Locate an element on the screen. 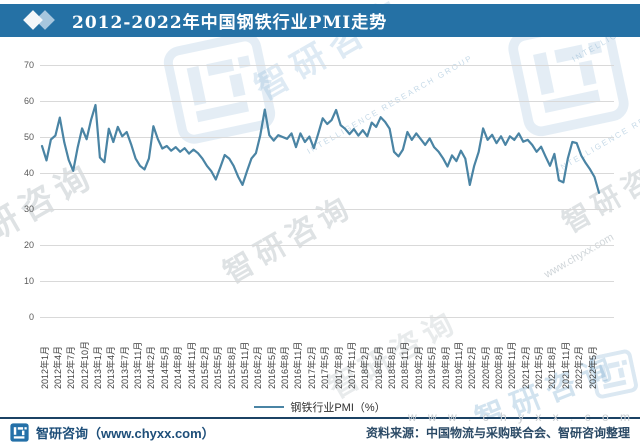 The width and height of the screenshot is (640, 446). footer-brand-block: 智研咨询（www.chyxx.com） is located at coordinates (112, 432).